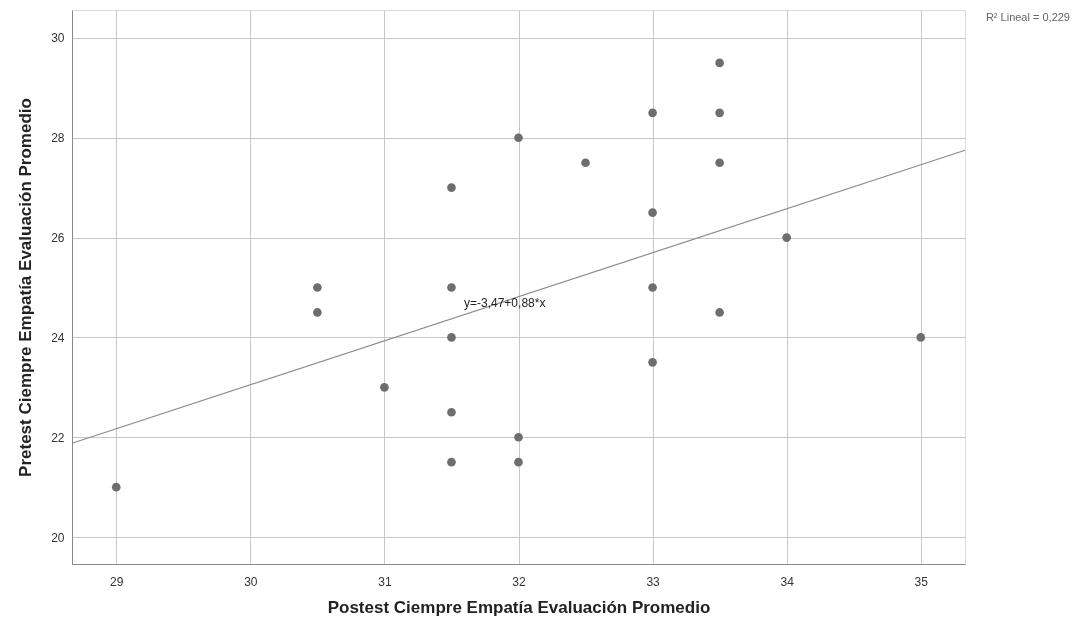 Image resolution: width=1075 pixels, height=623 pixels. I want to click on x-tick-label: 33, so click(653, 581).